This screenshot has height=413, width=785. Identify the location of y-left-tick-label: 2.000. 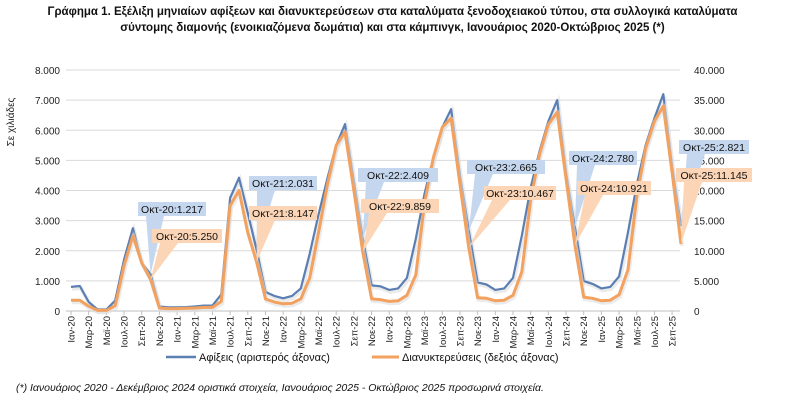
(47, 252).